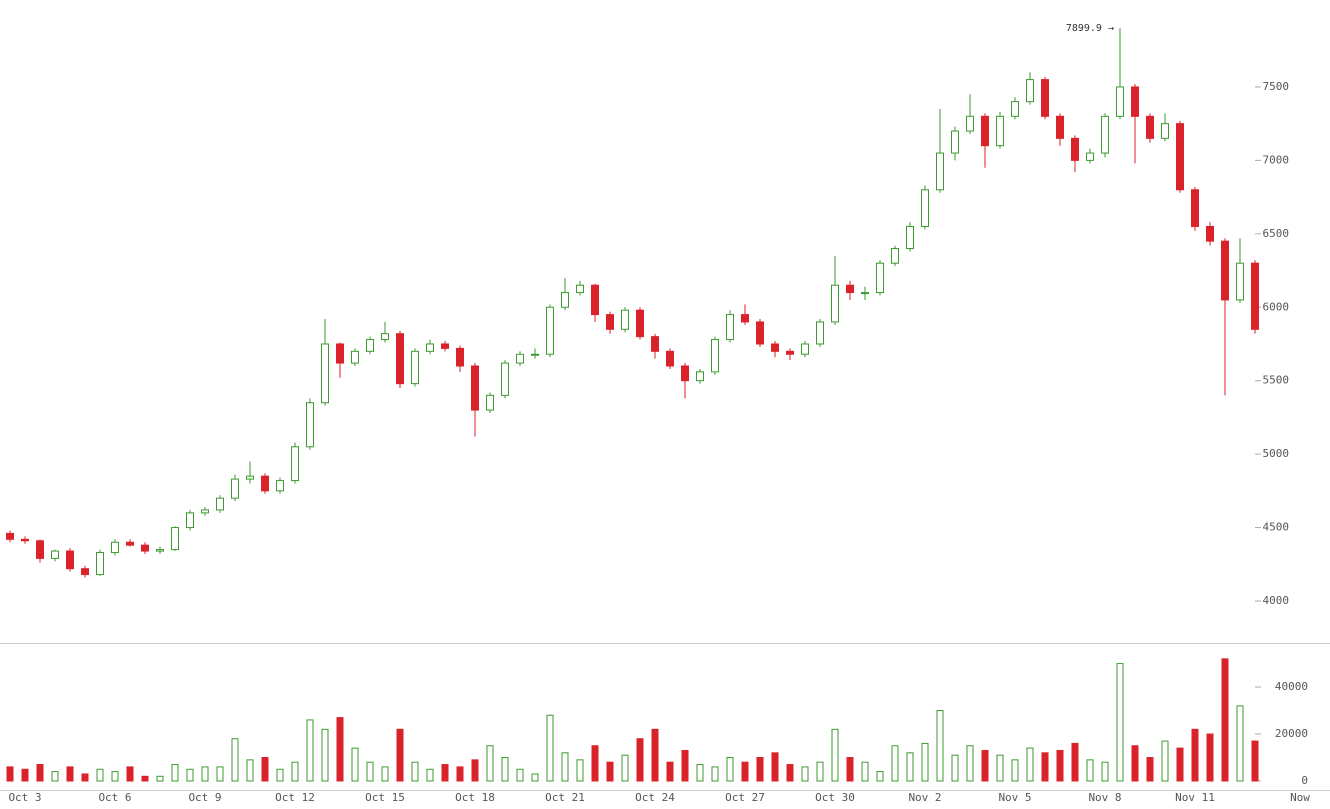 The height and width of the screenshot is (809, 1330). I want to click on x-tick-label: Oct 6, so click(114, 797).